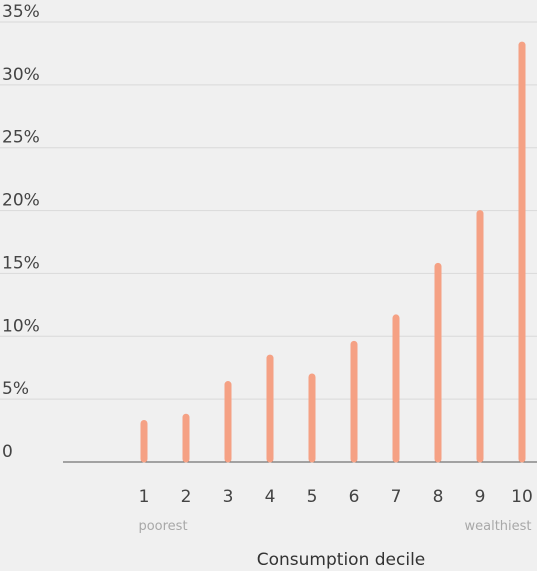  Describe the element at coordinates (497, 526) in the screenshot. I see `wealthiest-note: wealthiest` at that location.